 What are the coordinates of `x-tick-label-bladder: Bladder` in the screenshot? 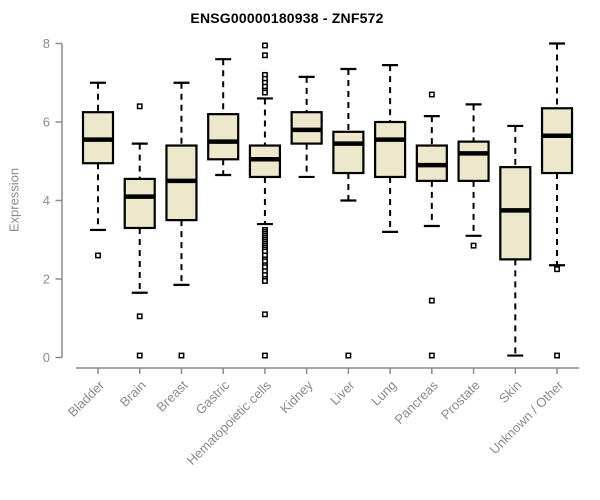 It's located at (86, 398).